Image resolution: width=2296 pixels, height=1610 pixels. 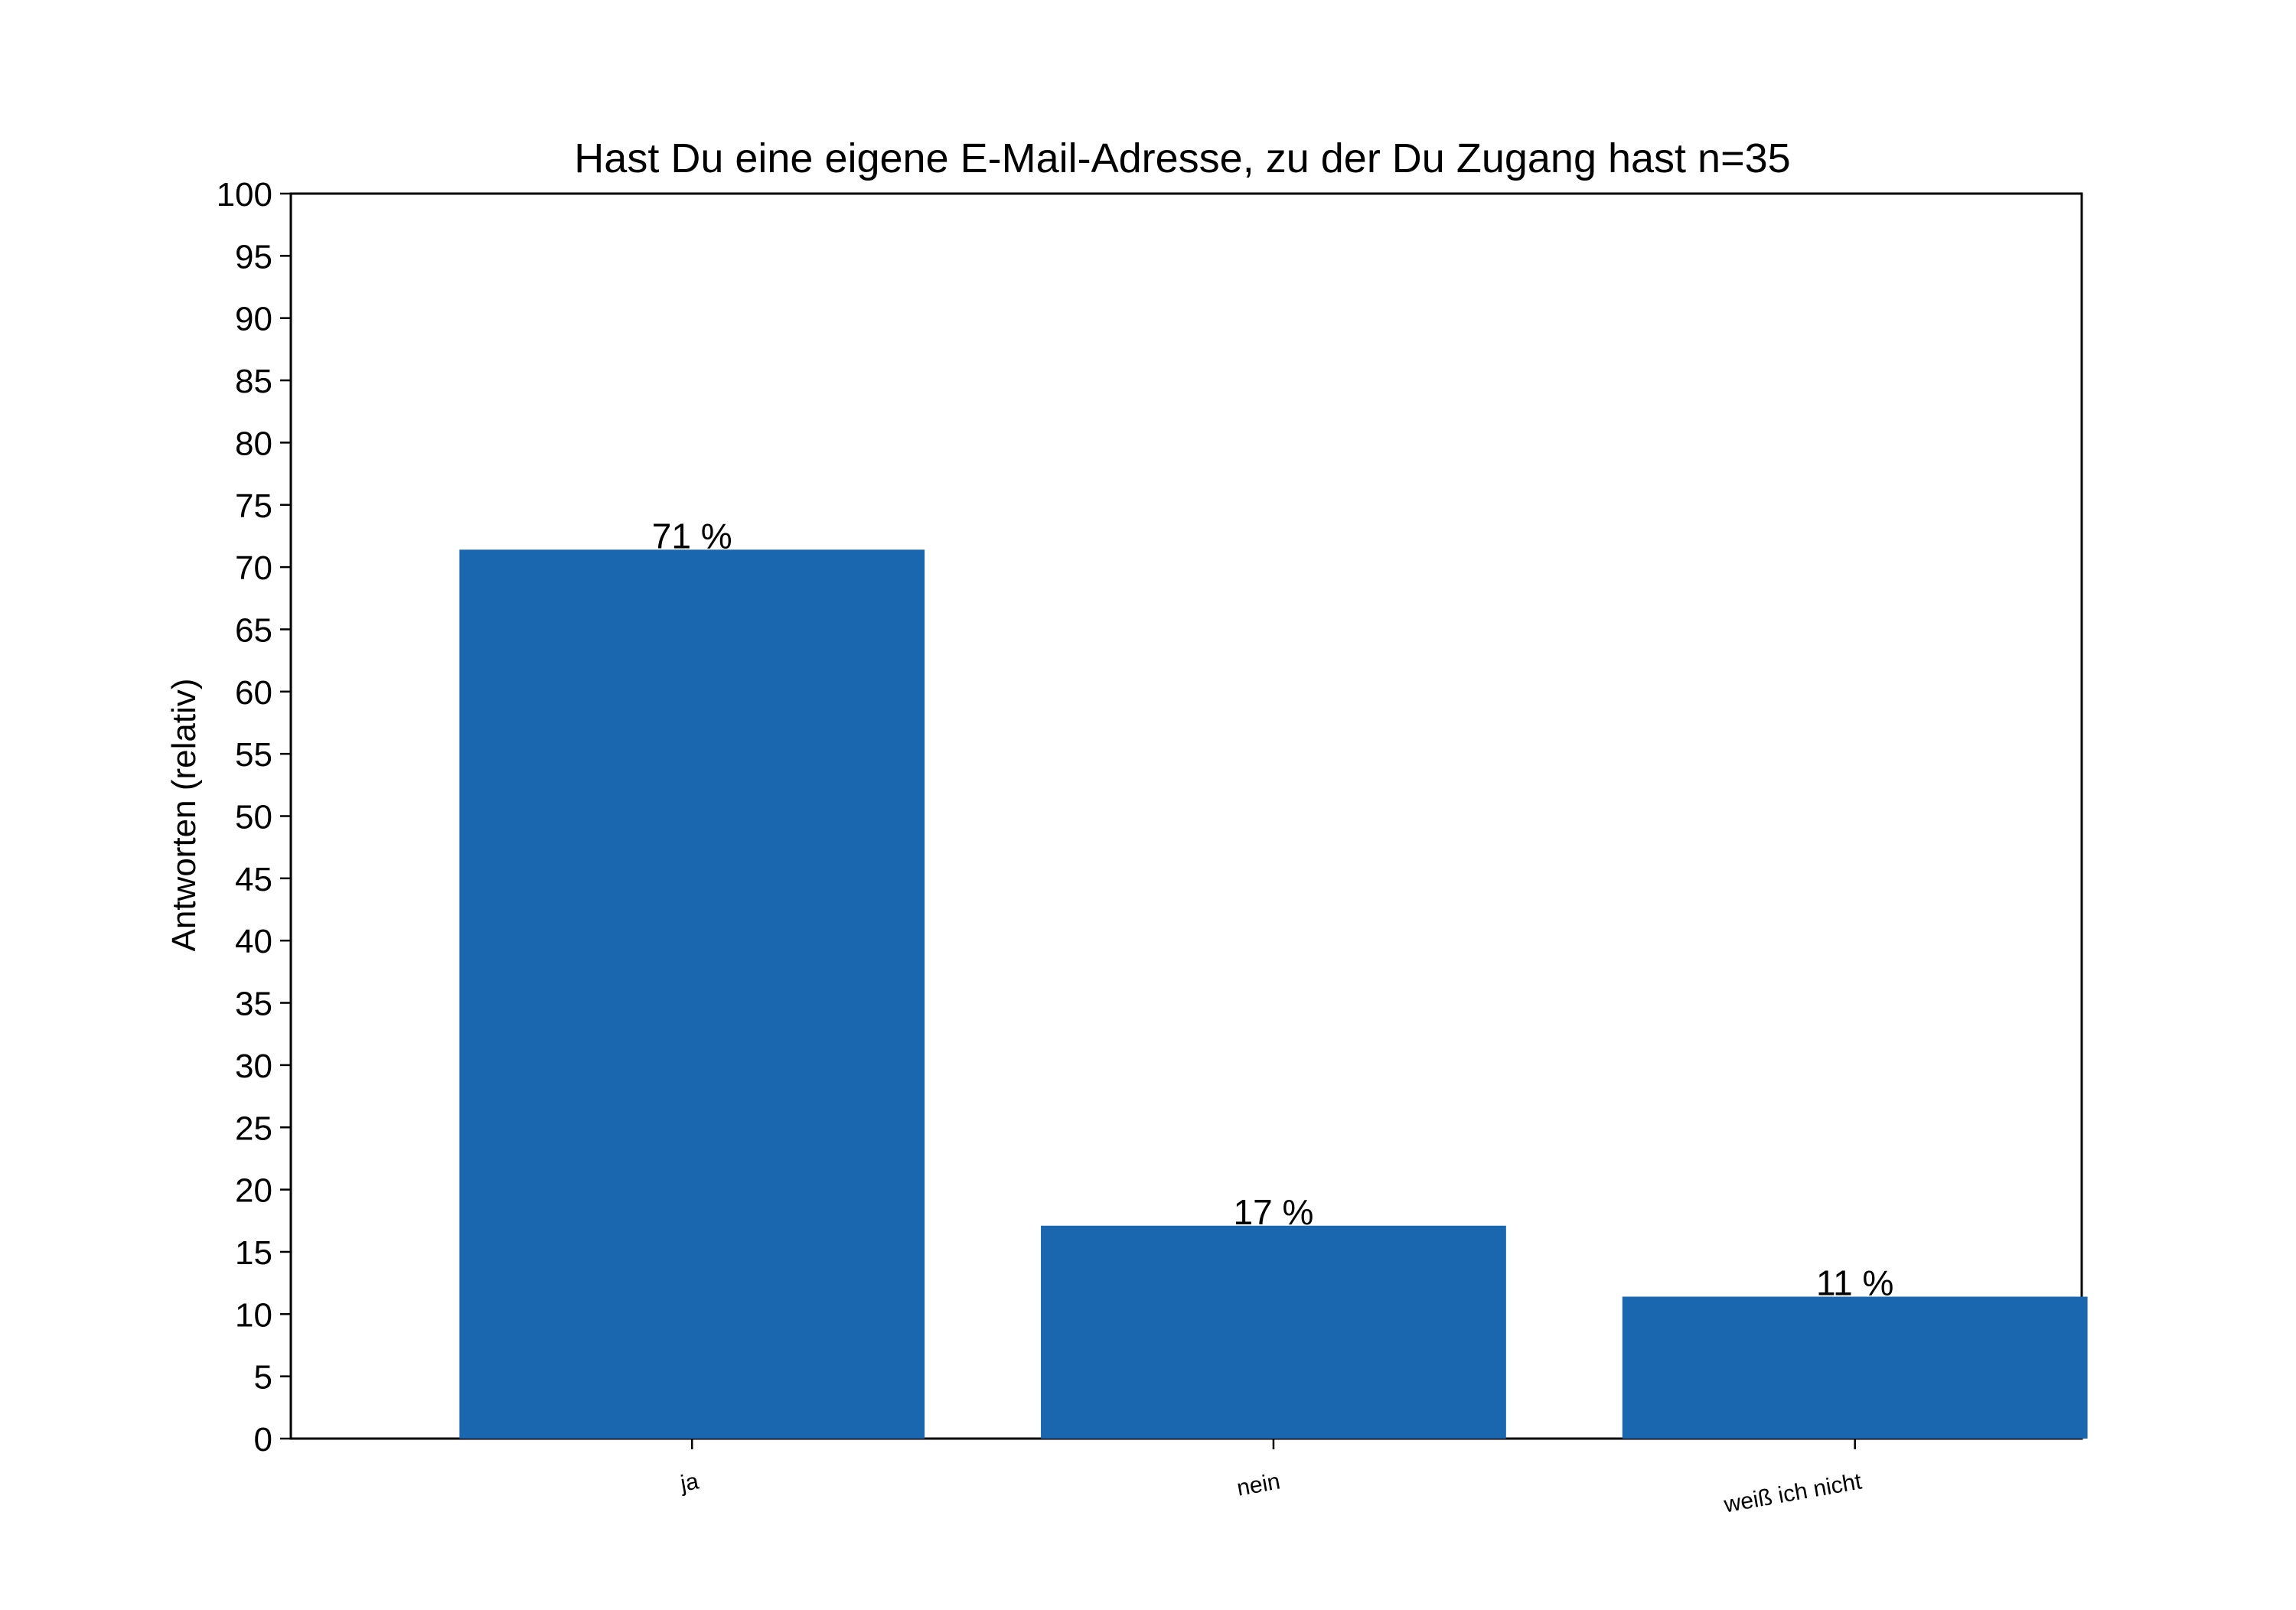 I want to click on value-label-0: 71 %, so click(x=692, y=536).